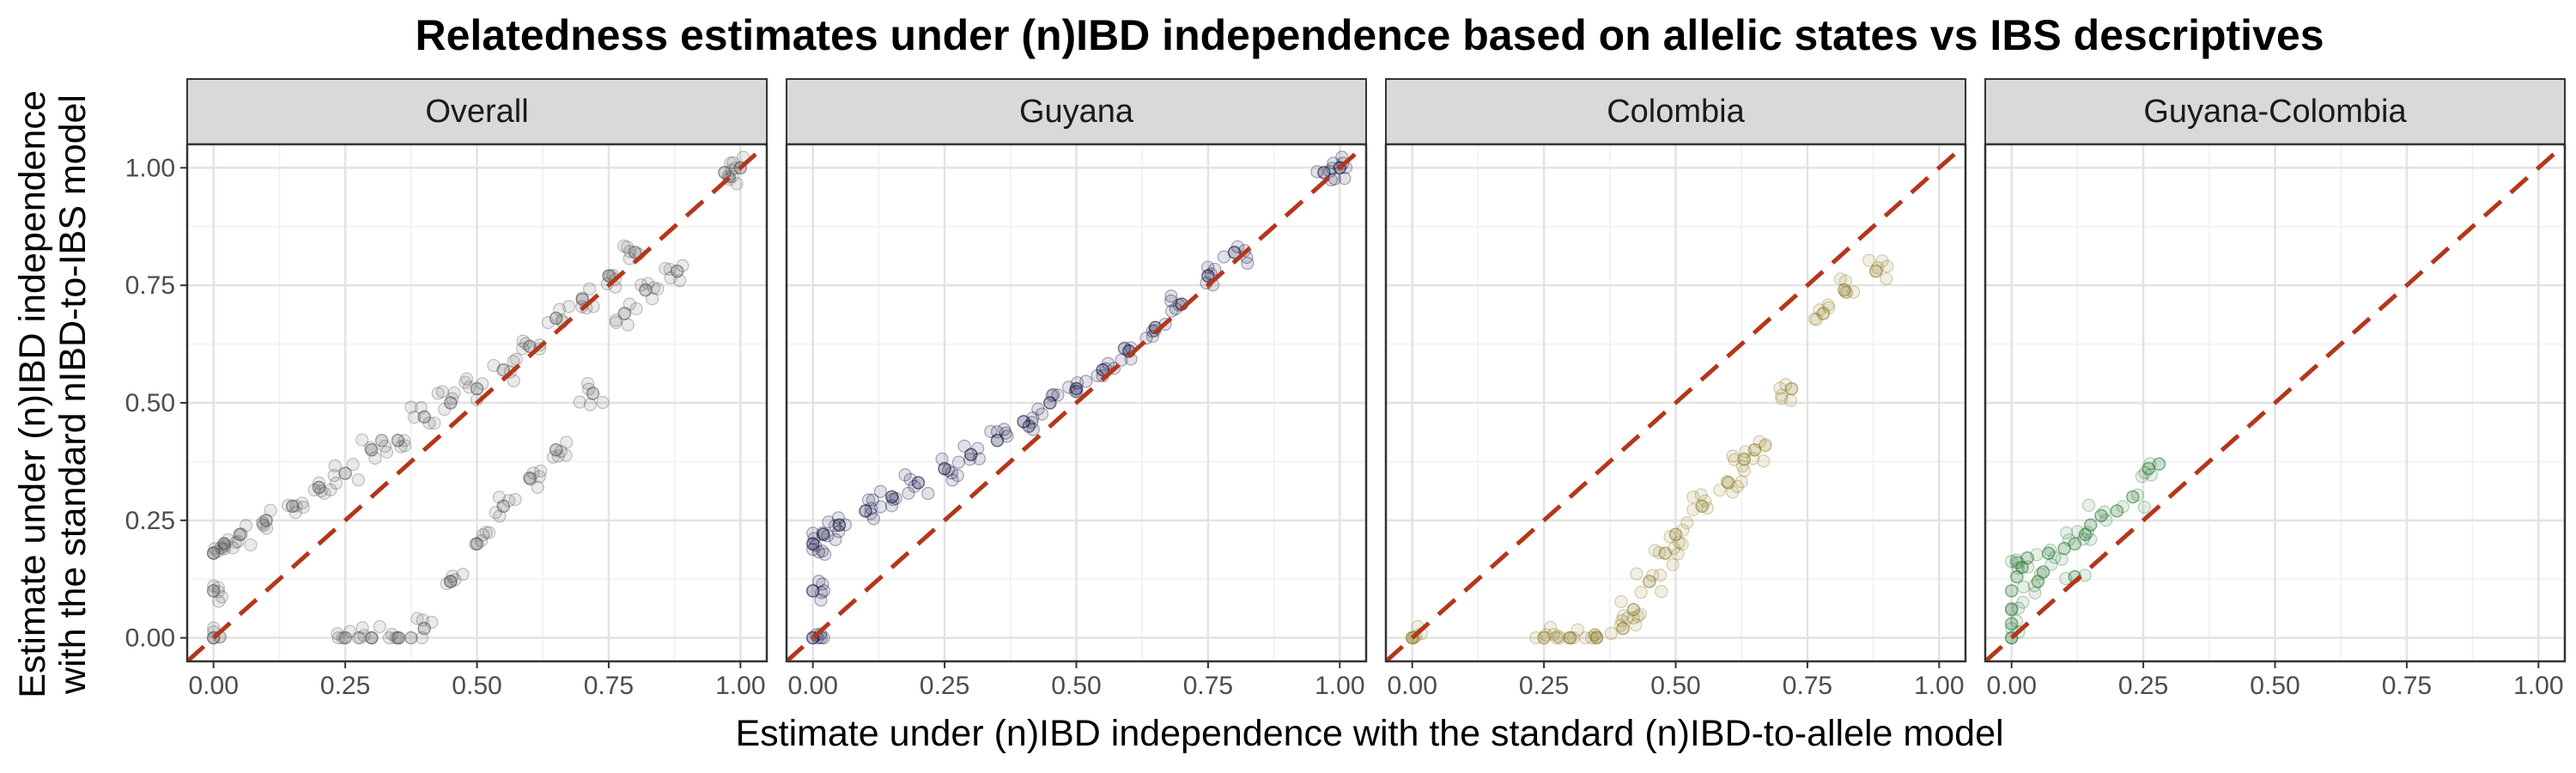 The image size is (2576, 773). I want to click on x-tick-label: 0.00, so click(812, 686).